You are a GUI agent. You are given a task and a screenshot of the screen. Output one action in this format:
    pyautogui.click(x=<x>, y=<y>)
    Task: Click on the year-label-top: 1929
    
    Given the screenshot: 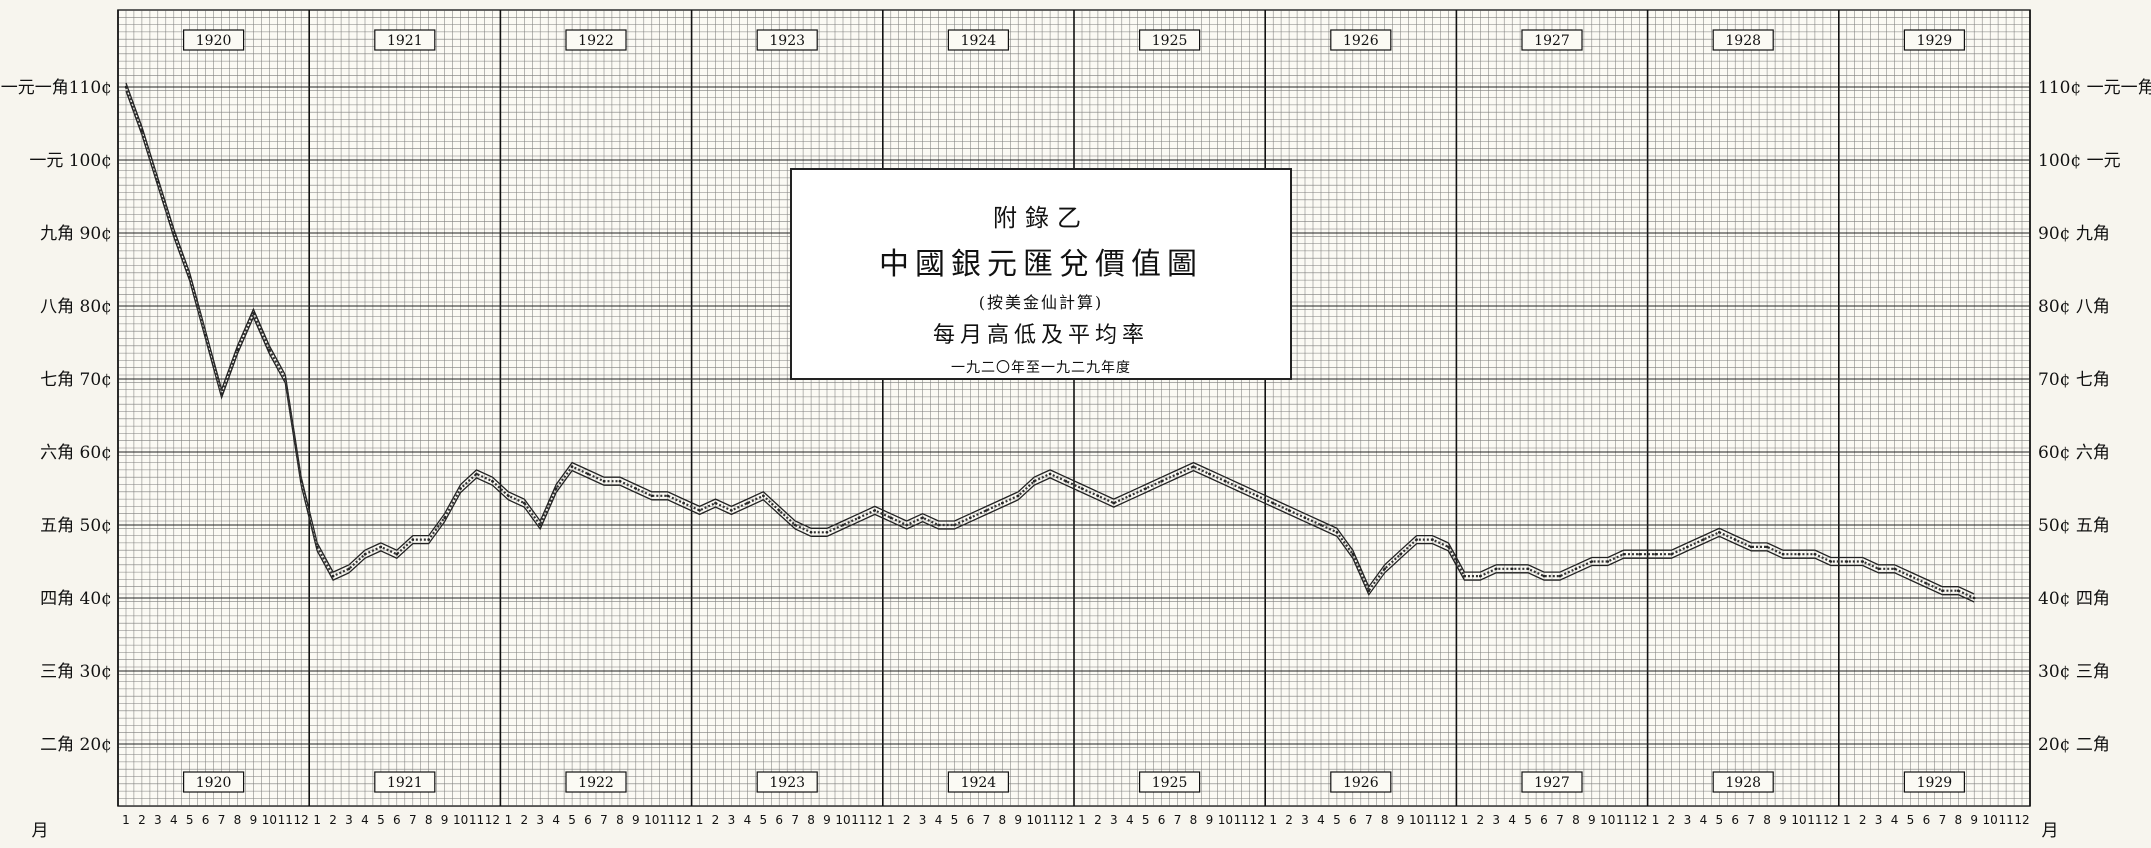 What is the action you would take?
    pyautogui.click(x=1935, y=41)
    